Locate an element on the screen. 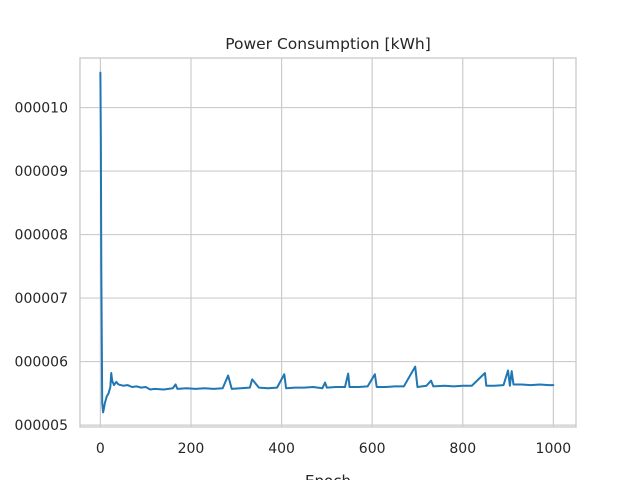 Image resolution: width=640 pixels, height=485 pixels. y-axis-ticks: 000005 000006 000007 000008 000009 000010 is located at coordinates (42, 268).